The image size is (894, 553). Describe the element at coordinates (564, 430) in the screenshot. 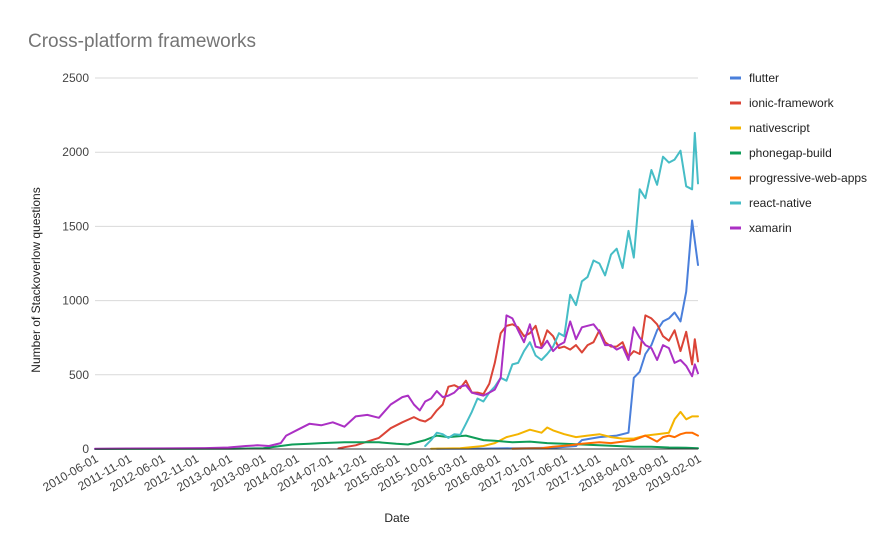

I see `series-line-nativescript` at that location.